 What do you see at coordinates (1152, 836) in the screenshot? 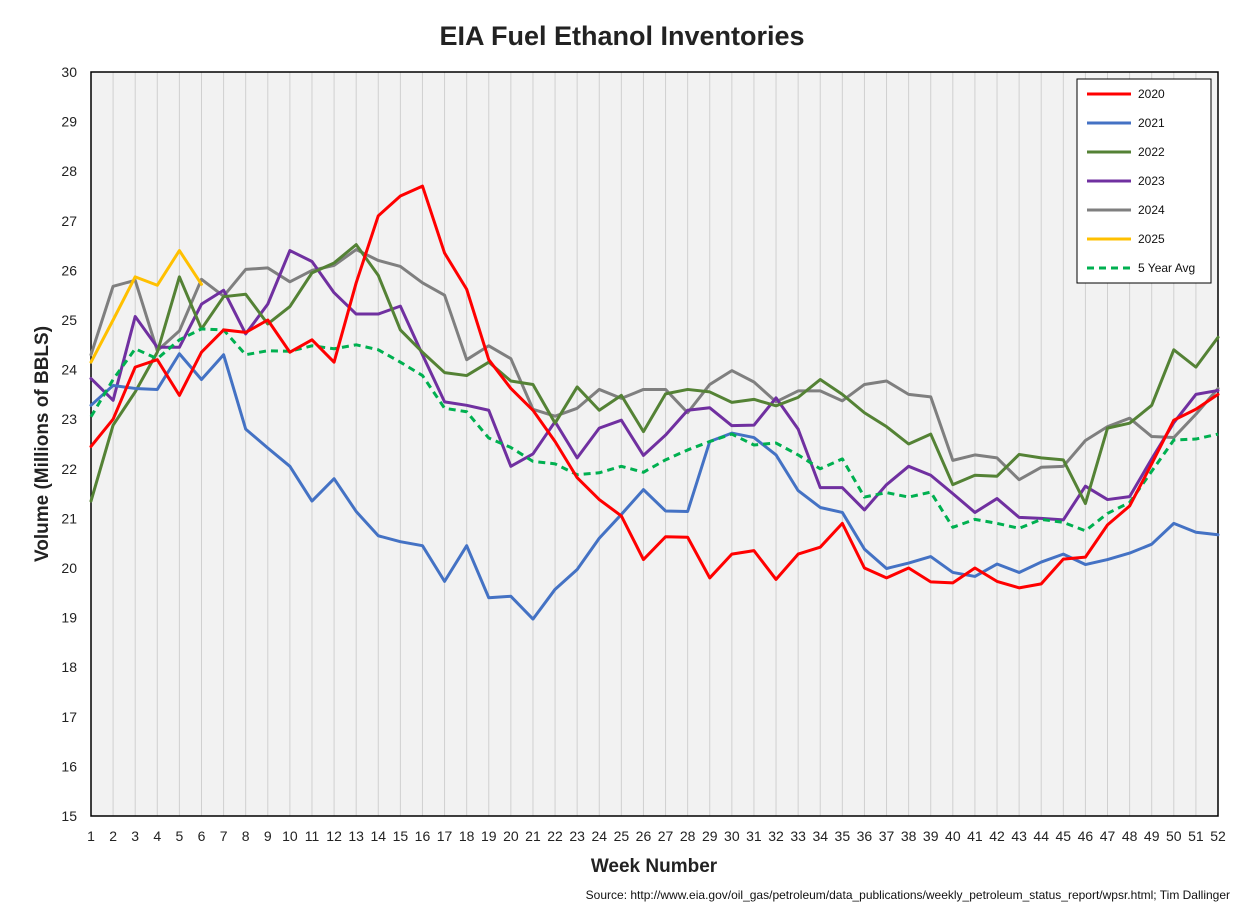
I see `x-tick-label: 49` at bounding box center [1152, 836].